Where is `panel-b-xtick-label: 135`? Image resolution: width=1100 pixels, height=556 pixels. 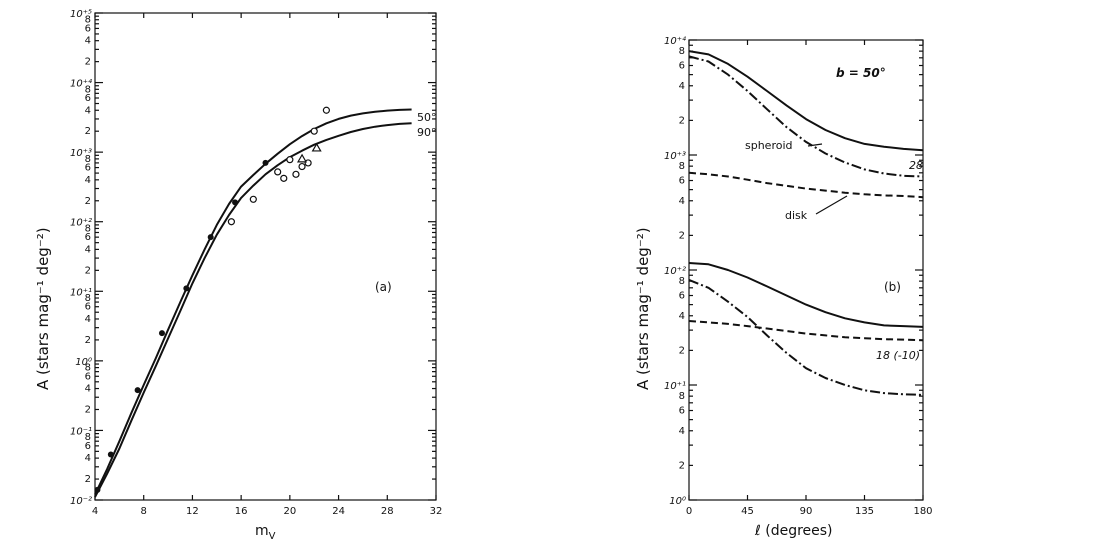
panel-b-xtick-label: 135 is located at coordinates (864, 511).